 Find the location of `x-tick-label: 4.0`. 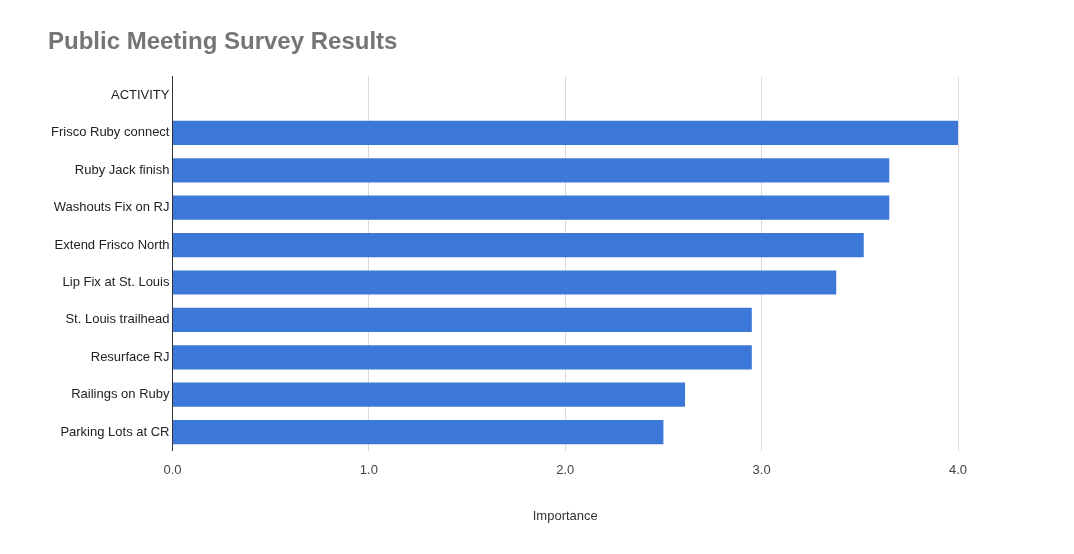

x-tick-label: 4.0 is located at coordinates (958, 470).